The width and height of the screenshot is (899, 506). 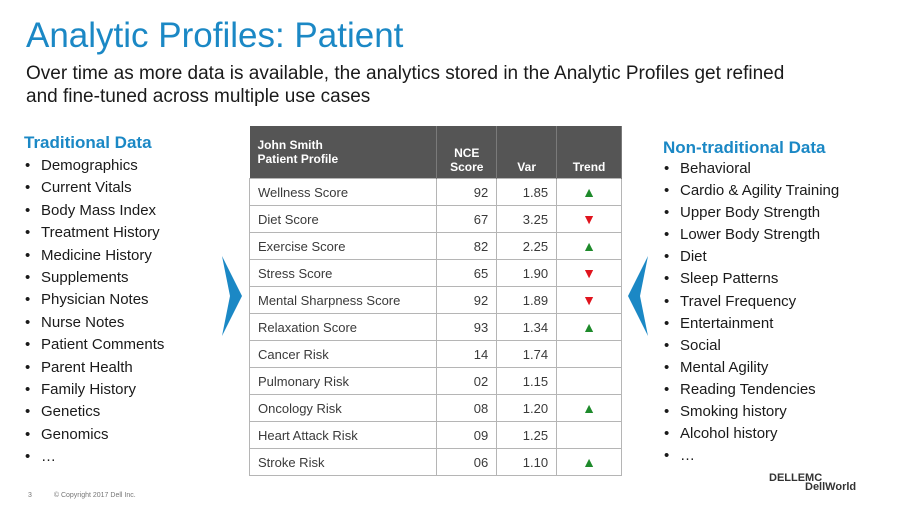 What do you see at coordinates (86, 188) in the screenshot?
I see `traditional-data-item-label: Current Vitals` at bounding box center [86, 188].